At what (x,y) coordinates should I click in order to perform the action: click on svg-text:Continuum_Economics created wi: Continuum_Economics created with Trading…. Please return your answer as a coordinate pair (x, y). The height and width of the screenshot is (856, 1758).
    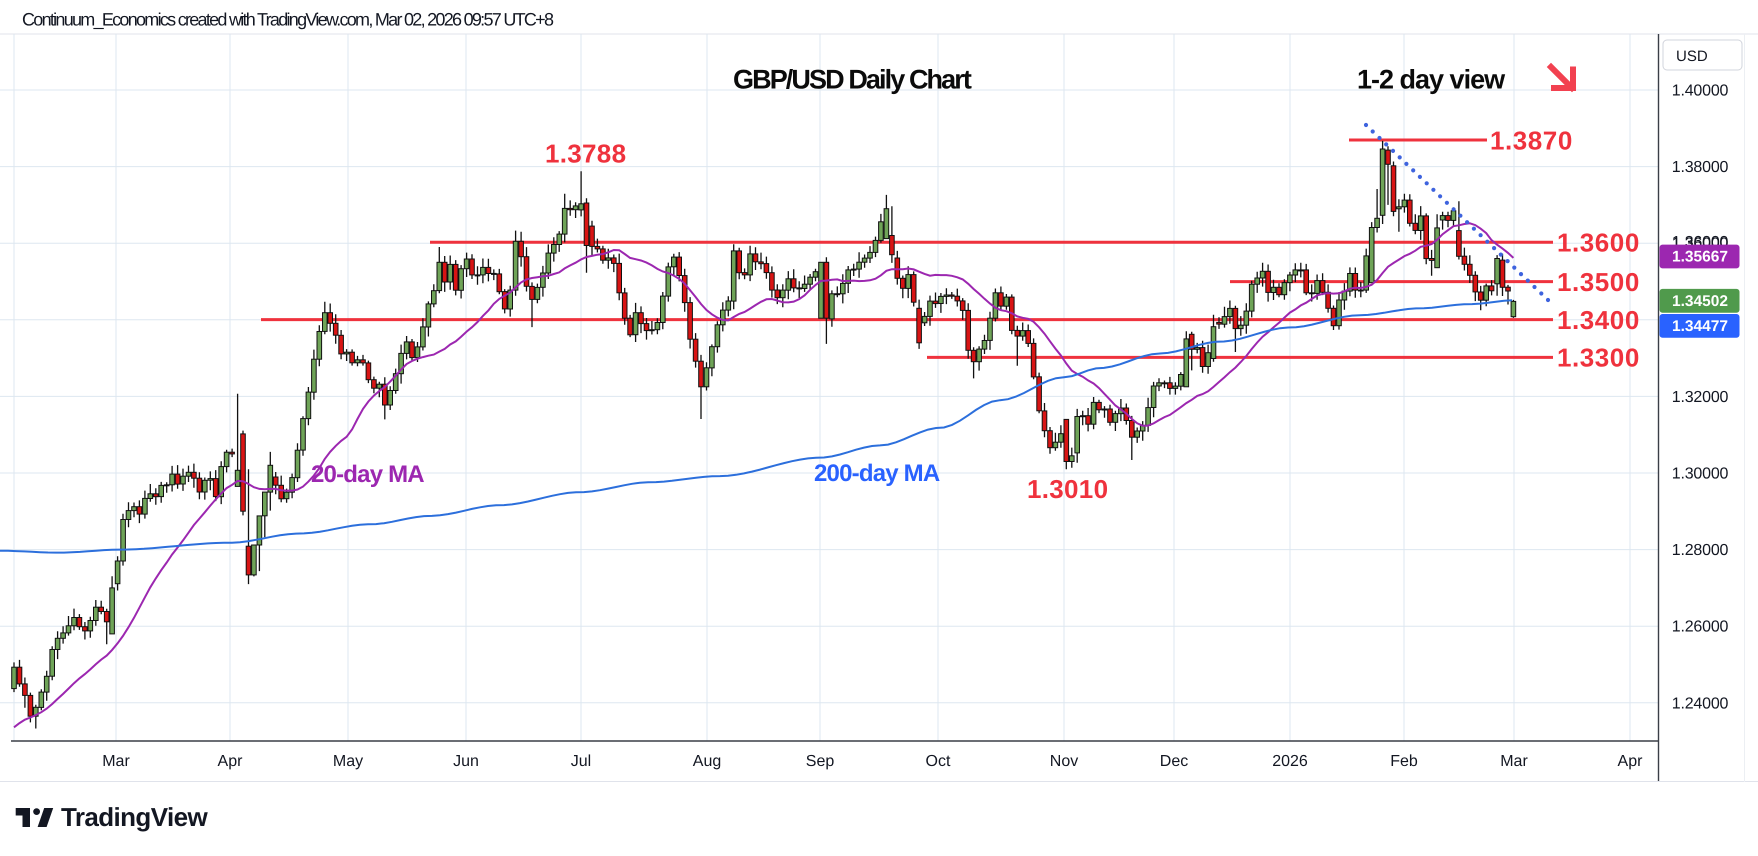
    Looking at the image, I should click on (288, 20).